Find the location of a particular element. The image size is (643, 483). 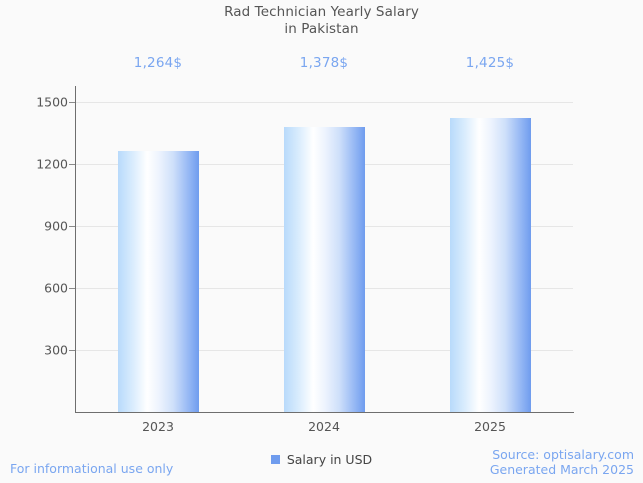

x-axis-label-2024: 2024 is located at coordinates (324, 426).